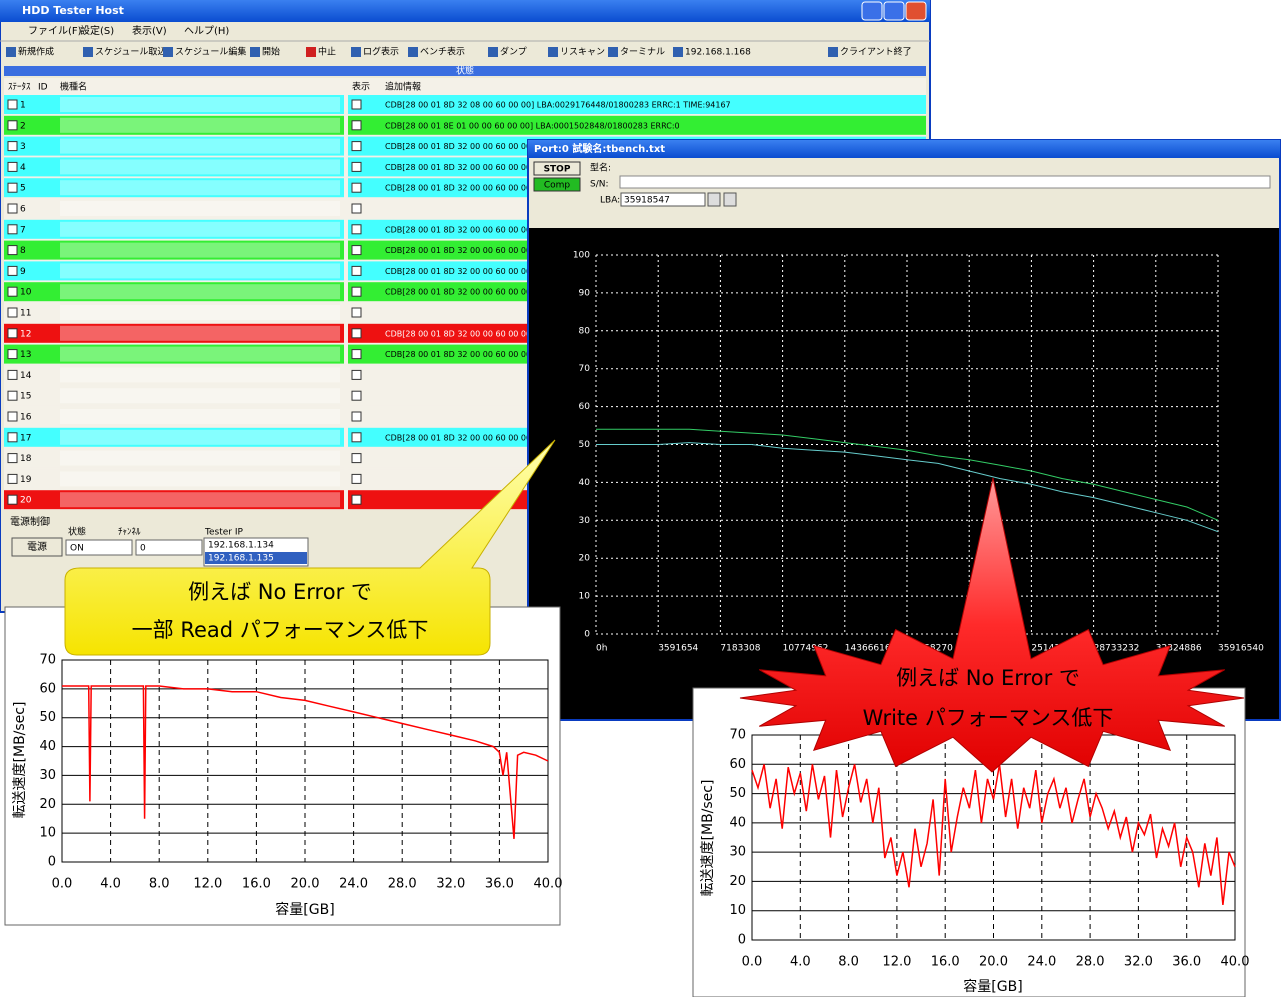 The width and height of the screenshot is (1284, 997). Describe the element at coordinates (25, 397) in the screenshot. I see `row-id: 15` at that location.